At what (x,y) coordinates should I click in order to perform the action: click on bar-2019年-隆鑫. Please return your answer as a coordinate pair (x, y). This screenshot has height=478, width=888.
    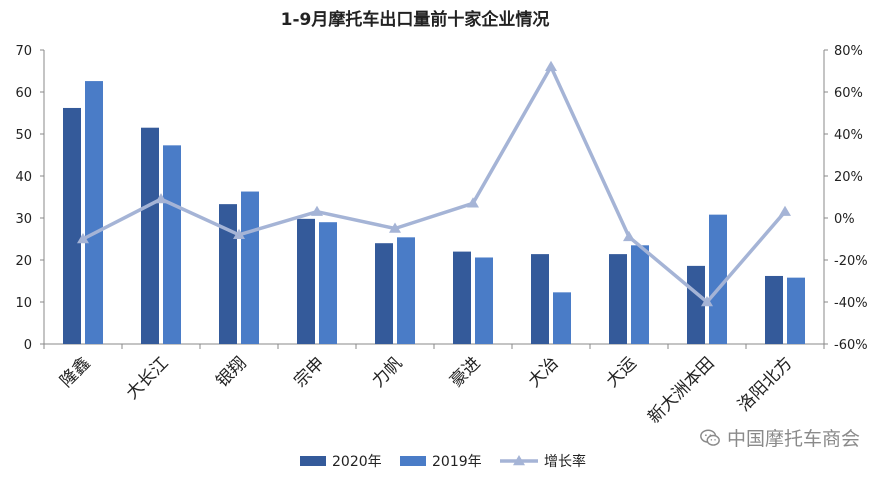
    Looking at the image, I should click on (94, 212).